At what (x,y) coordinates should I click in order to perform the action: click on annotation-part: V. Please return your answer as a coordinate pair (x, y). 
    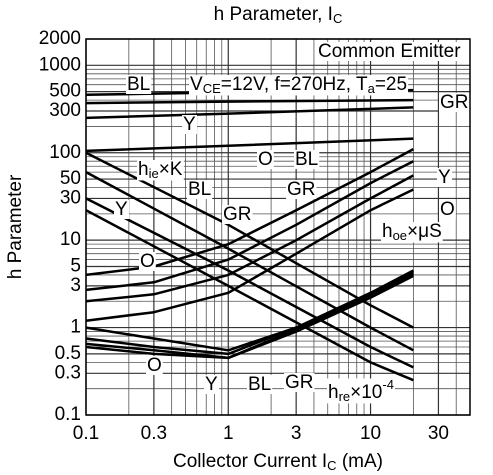
    Looking at the image, I should click on (196, 84).